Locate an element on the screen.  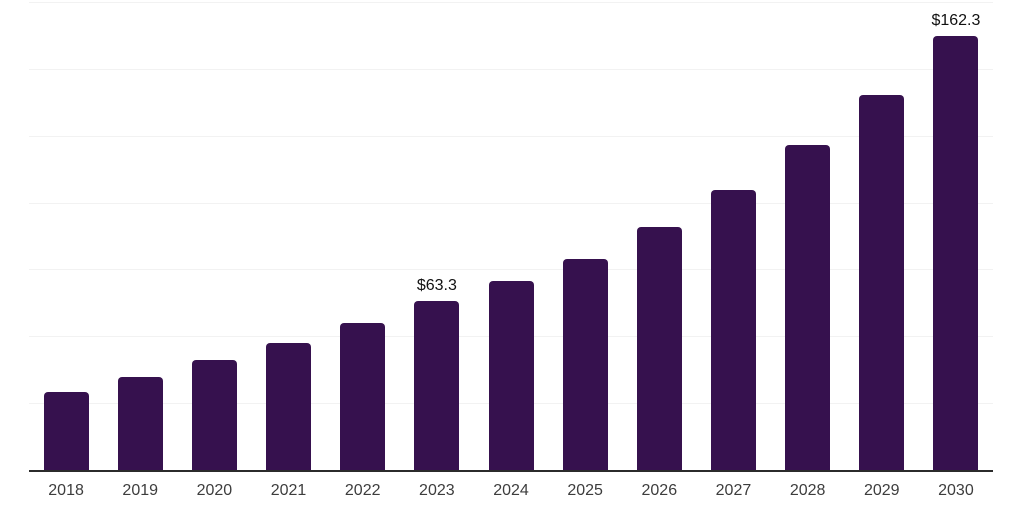
bar-2018 is located at coordinates (66, 431).